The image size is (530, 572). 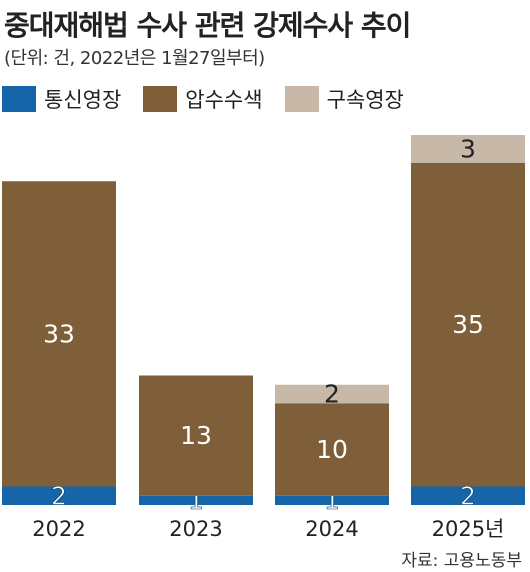 What do you see at coordinates (58, 529) in the screenshot?
I see `x-tick-label-2022: 2022` at bounding box center [58, 529].